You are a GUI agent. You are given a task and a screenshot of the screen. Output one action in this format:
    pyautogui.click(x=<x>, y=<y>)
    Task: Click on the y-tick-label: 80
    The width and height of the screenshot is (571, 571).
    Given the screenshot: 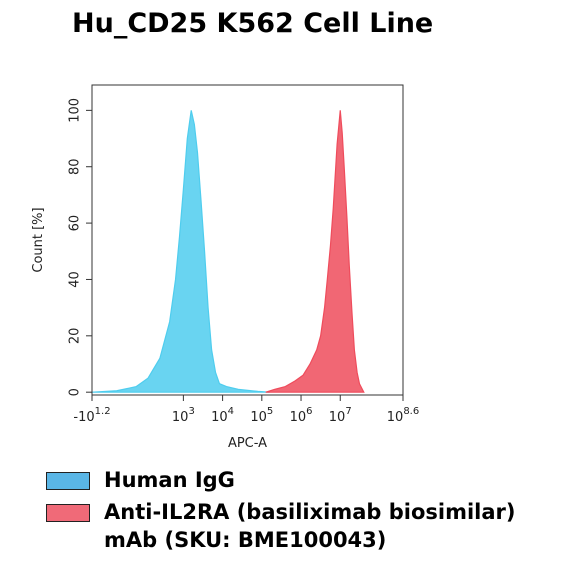 What is the action you would take?
    pyautogui.click(x=75, y=166)
    